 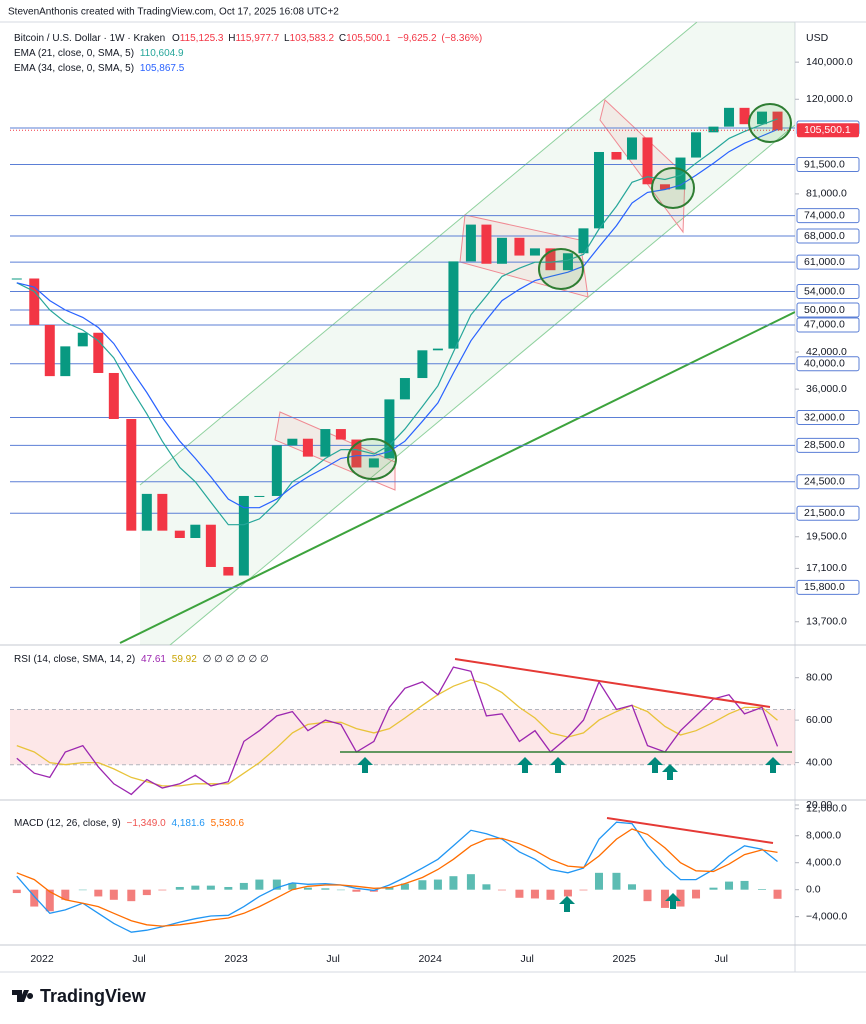 I want to click on legend-name: EMA (34, close, 0, SMA, 5), so click(x=74, y=68).